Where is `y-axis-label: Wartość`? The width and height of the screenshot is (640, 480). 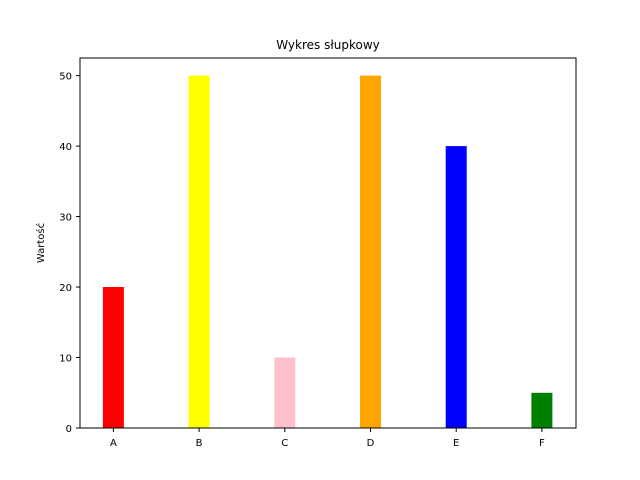
y-axis-label: Wartość is located at coordinates (41, 243).